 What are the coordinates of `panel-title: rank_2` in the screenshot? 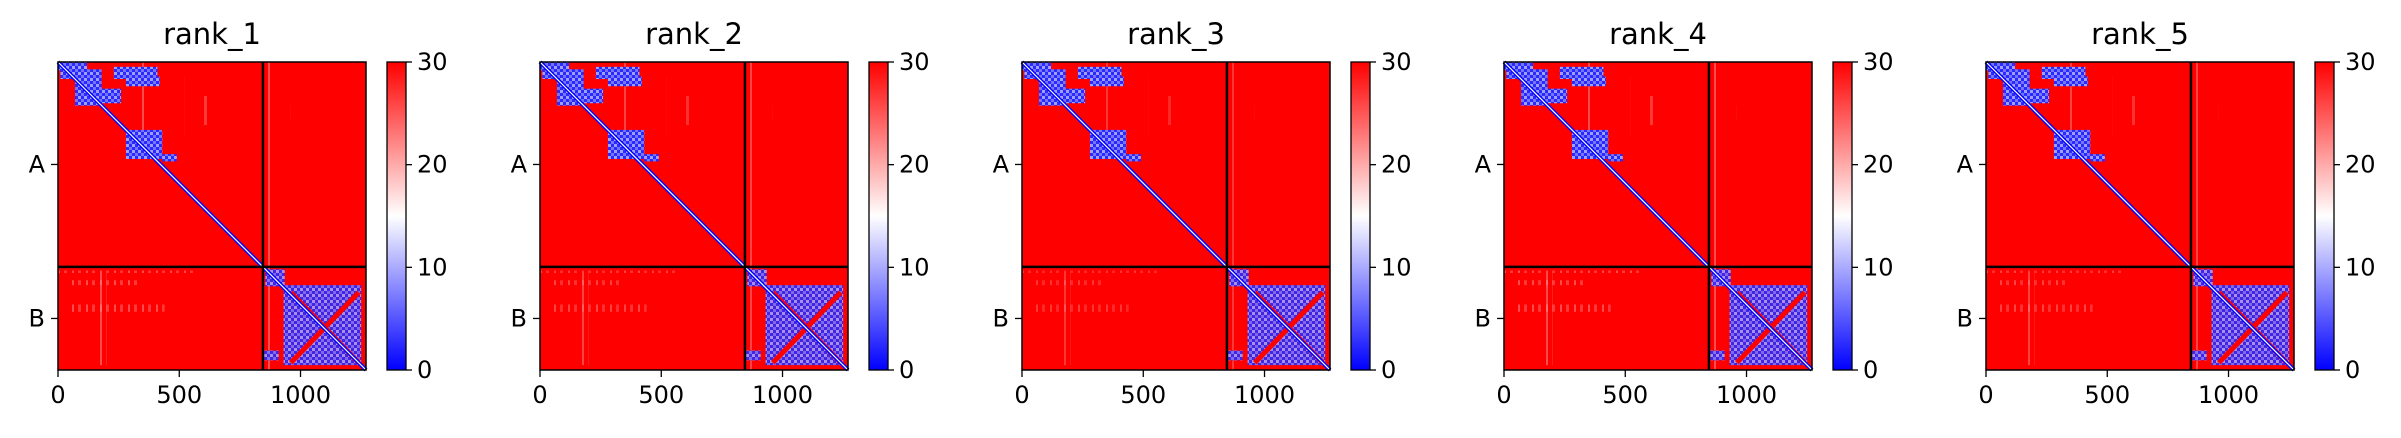 It's located at (694, 34).